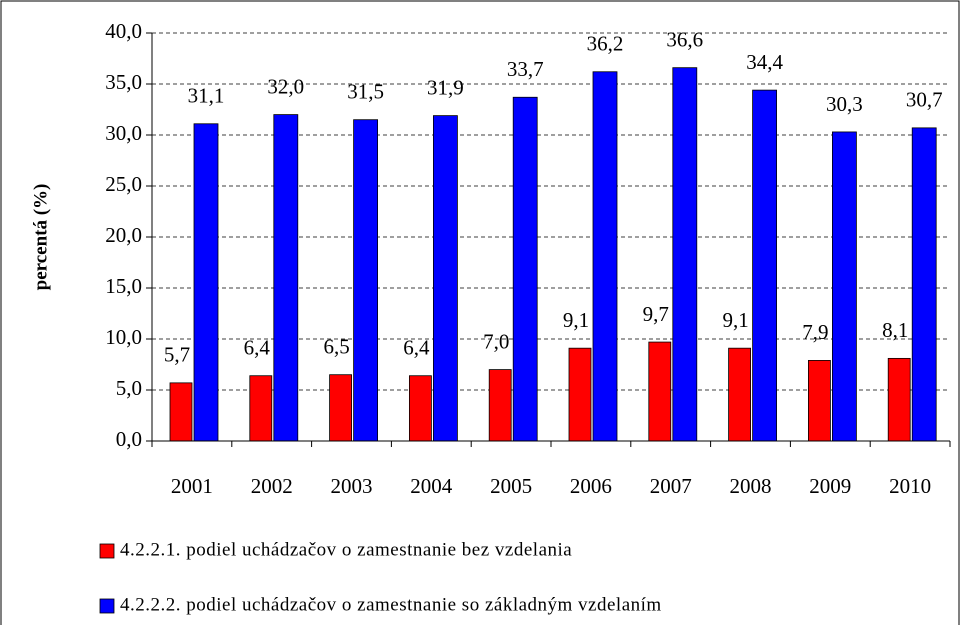 Image resolution: width=960 pixels, height=625 pixels. What do you see at coordinates (123, 184) in the screenshot?
I see `y-tick-label: 25,0` at bounding box center [123, 184].